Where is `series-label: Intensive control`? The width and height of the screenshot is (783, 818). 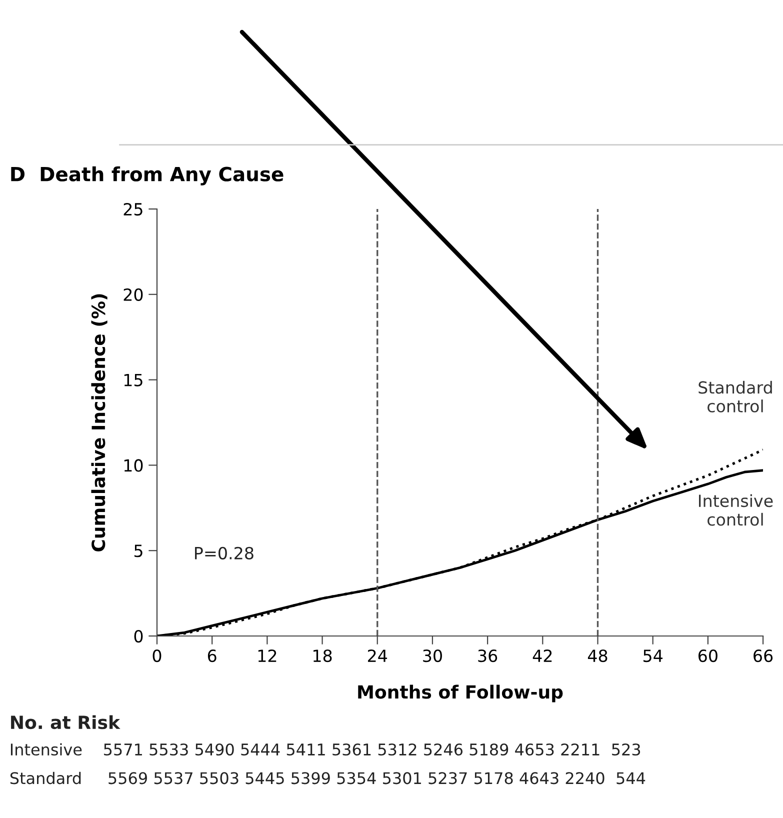 series-label: Intensive control is located at coordinates (735, 510).